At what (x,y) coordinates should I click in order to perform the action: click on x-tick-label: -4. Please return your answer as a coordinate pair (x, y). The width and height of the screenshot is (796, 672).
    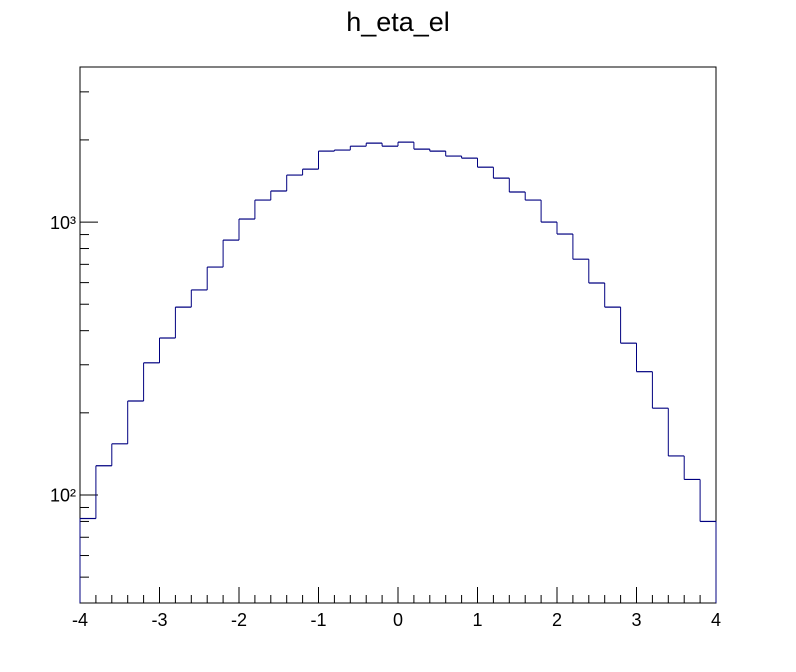
    Looking at the image, I should click on (80, 620).